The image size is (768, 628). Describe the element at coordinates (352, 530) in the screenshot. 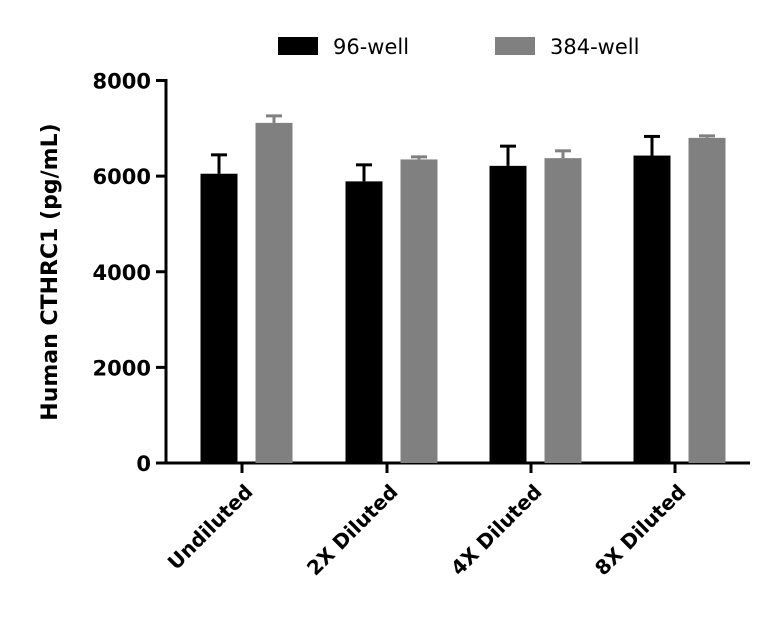

I see `x-tick-label: 2X Diluted` at that location.